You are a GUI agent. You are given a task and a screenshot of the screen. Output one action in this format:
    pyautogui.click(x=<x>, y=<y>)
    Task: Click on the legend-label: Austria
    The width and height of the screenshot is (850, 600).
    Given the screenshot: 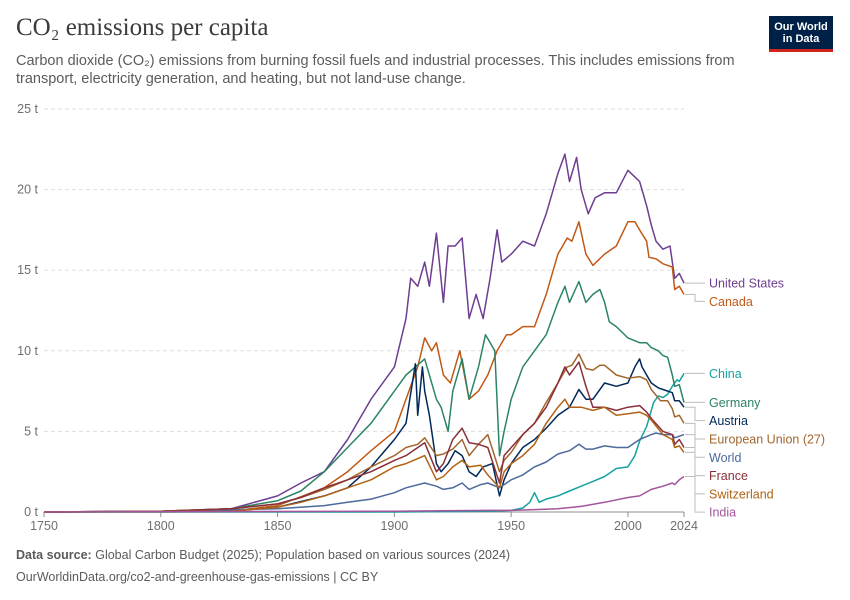 What is the action you would take?
    pyautogui.click(x=728, y=421)
    